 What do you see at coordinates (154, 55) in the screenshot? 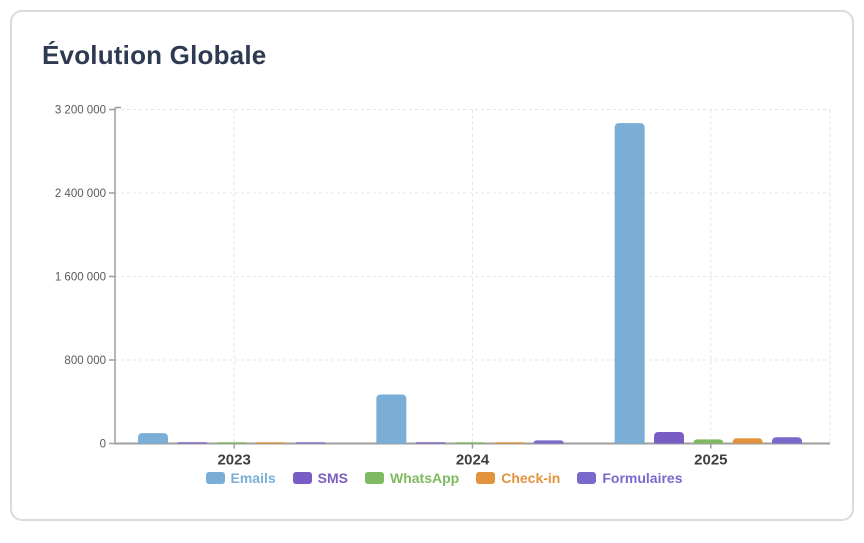
I see `chart-title: Évolution Globale` at bounding box center [154, 55].